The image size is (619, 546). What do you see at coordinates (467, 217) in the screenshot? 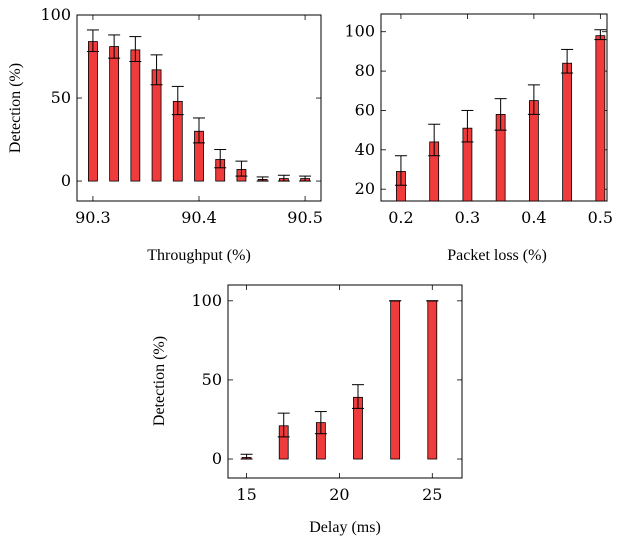
I see `x-tick-label: 0.3` at bounding box center [467, 217].